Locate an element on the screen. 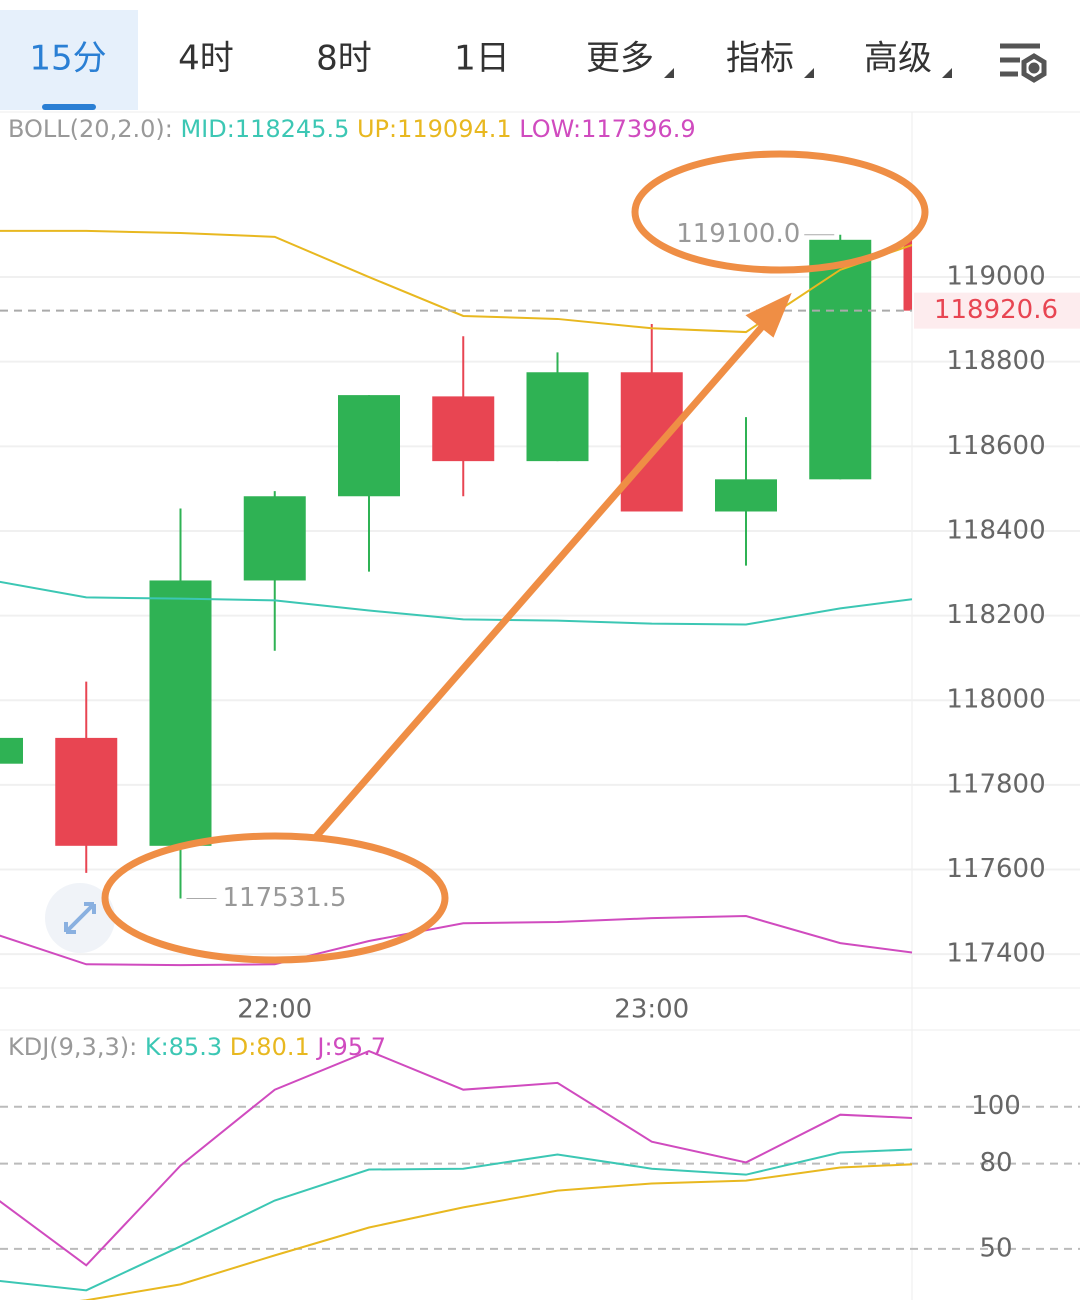 The height and width of the screenshot is (1300, 1080). active-tab-indicator is located at coordinates (69, 107).